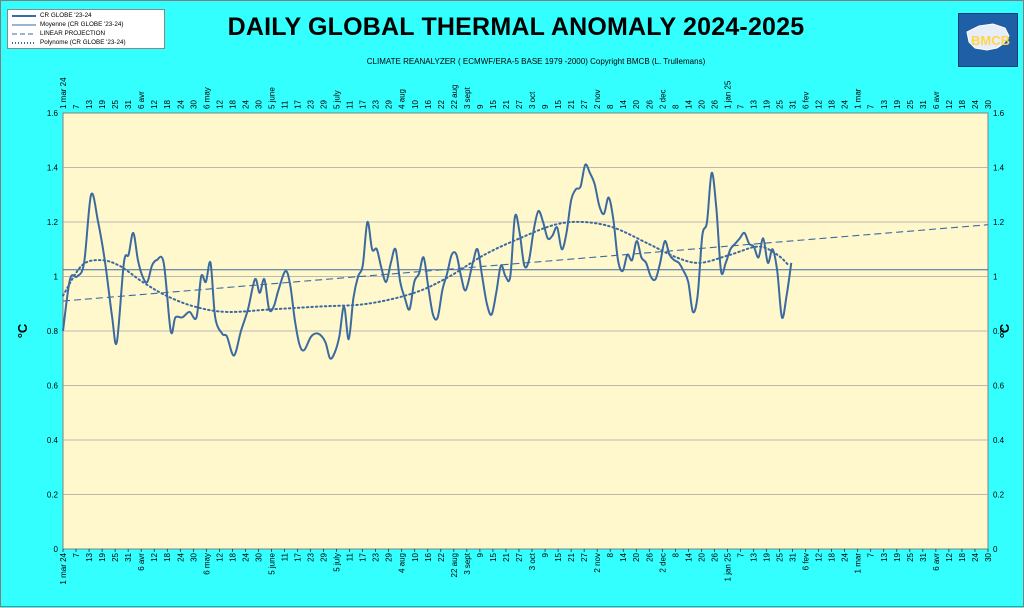 This screenshot has height=608, width=1024. Describe the element at coordinates (284, 104) in the screenshot. I see `x-tick-label-top: 11` at that location.